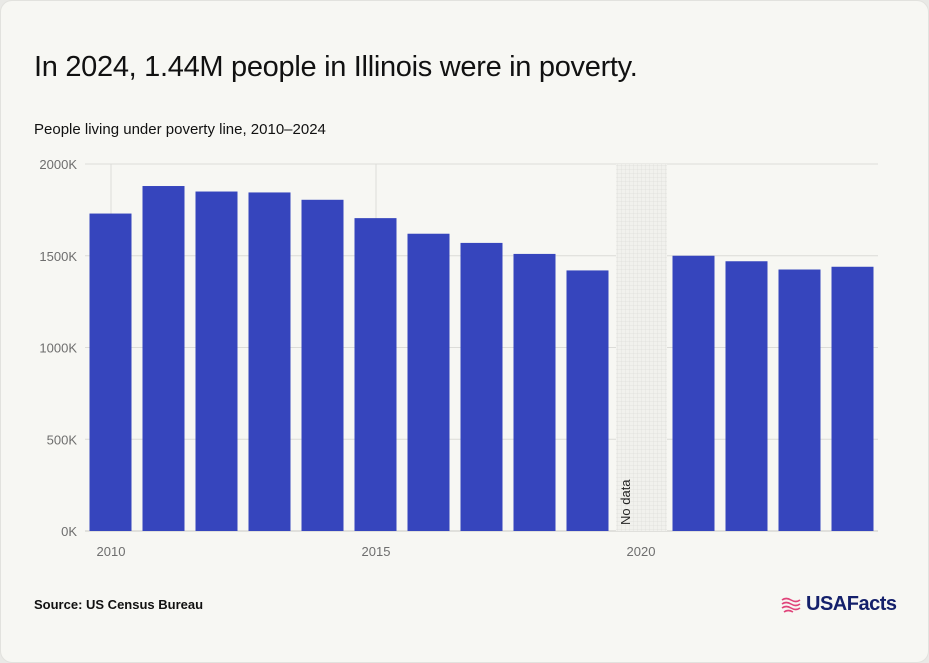  Describe the element at coordinates (852, 398) in the screenshot. I see `bar-2024` at that location.